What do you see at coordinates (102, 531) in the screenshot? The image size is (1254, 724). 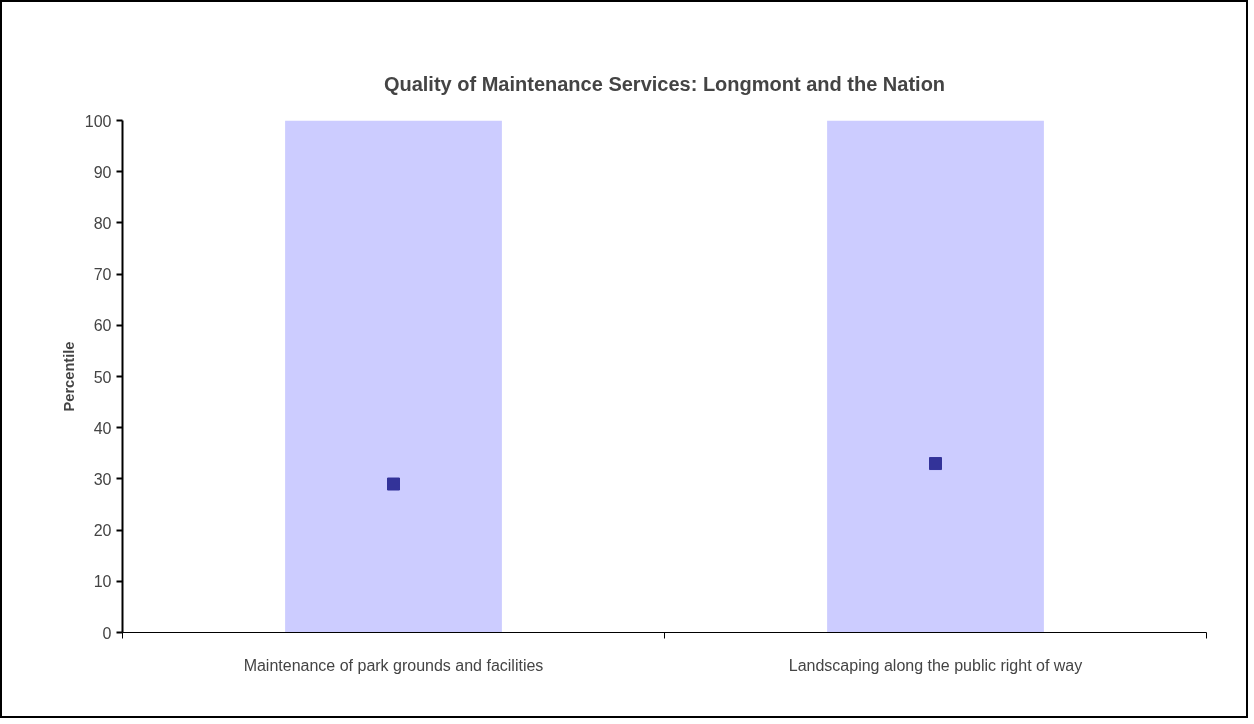 I see `y-tick-label: 20` at bounding box center [102, 531].